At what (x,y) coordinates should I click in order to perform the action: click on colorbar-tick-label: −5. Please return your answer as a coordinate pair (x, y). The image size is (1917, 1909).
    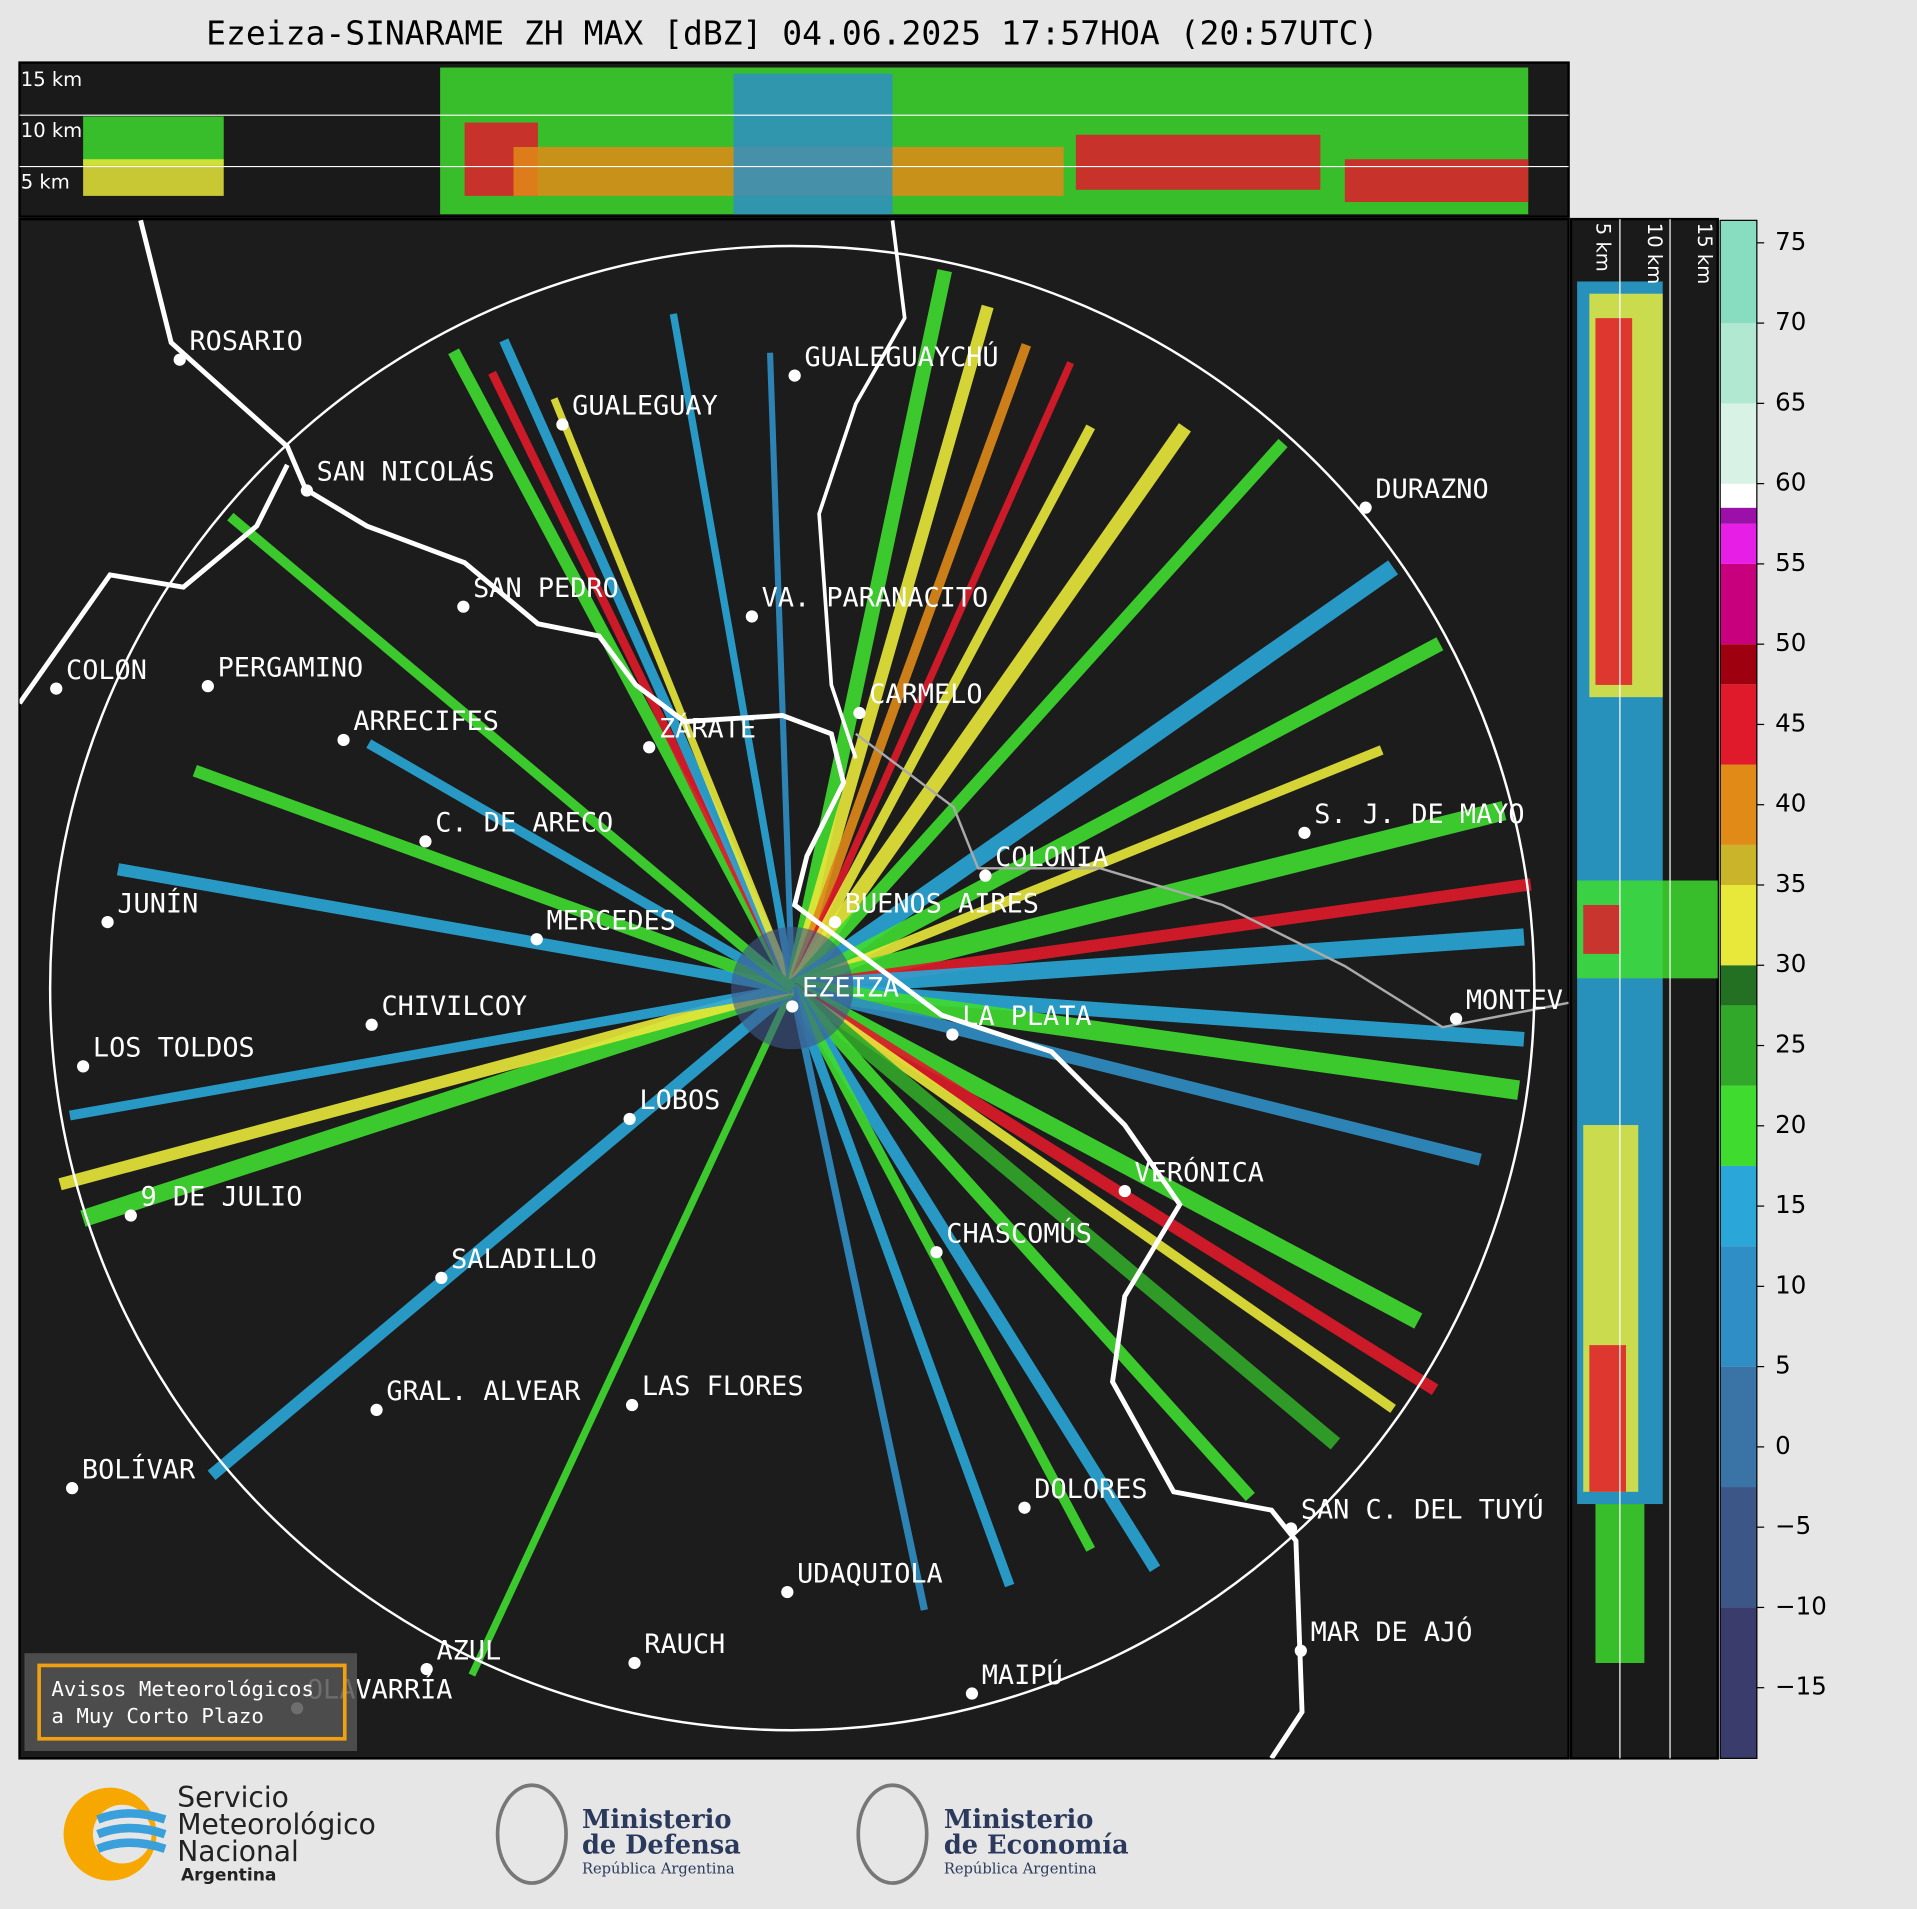
    Looking at the image, I should click on (1793, 1525).